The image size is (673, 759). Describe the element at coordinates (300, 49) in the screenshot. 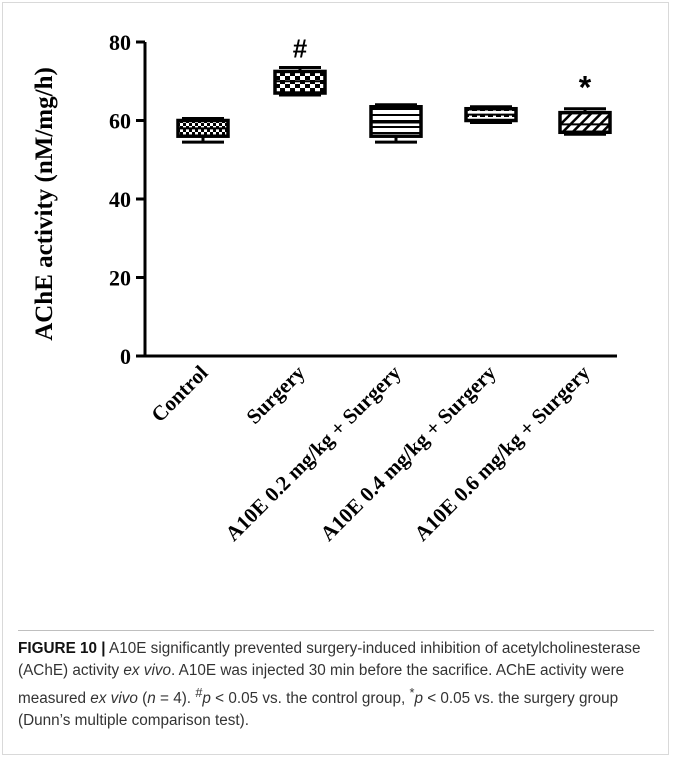

I see `significance-annotation: #` at that location.